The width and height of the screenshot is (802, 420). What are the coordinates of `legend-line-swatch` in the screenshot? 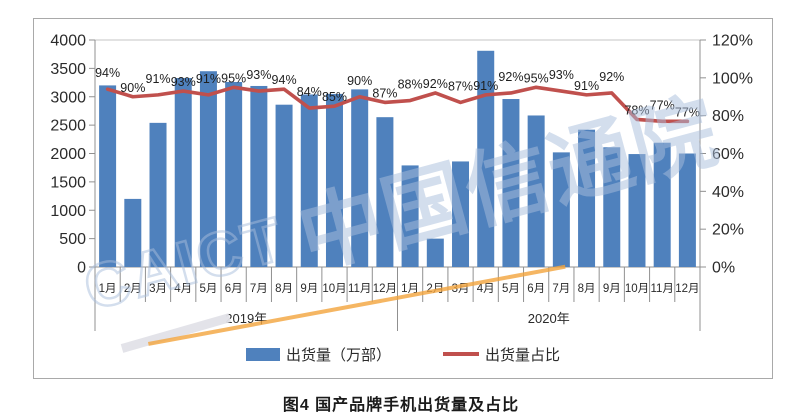 It's located at (461, 354).